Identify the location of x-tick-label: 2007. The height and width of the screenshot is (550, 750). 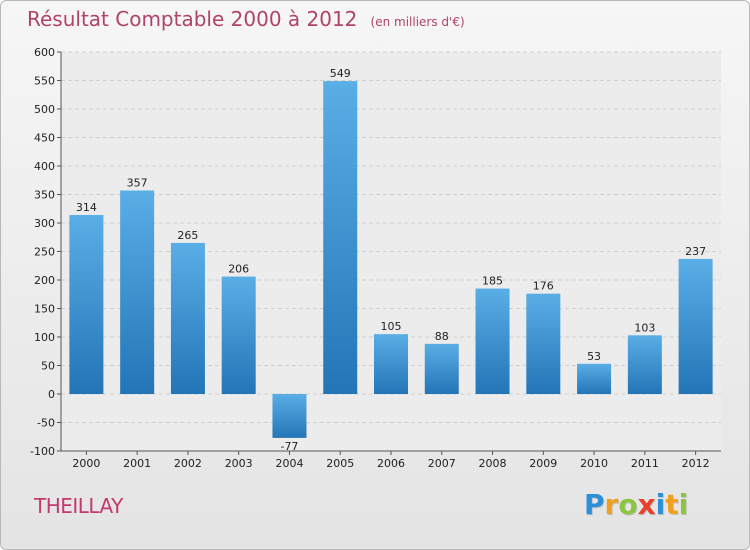
(442, 463).